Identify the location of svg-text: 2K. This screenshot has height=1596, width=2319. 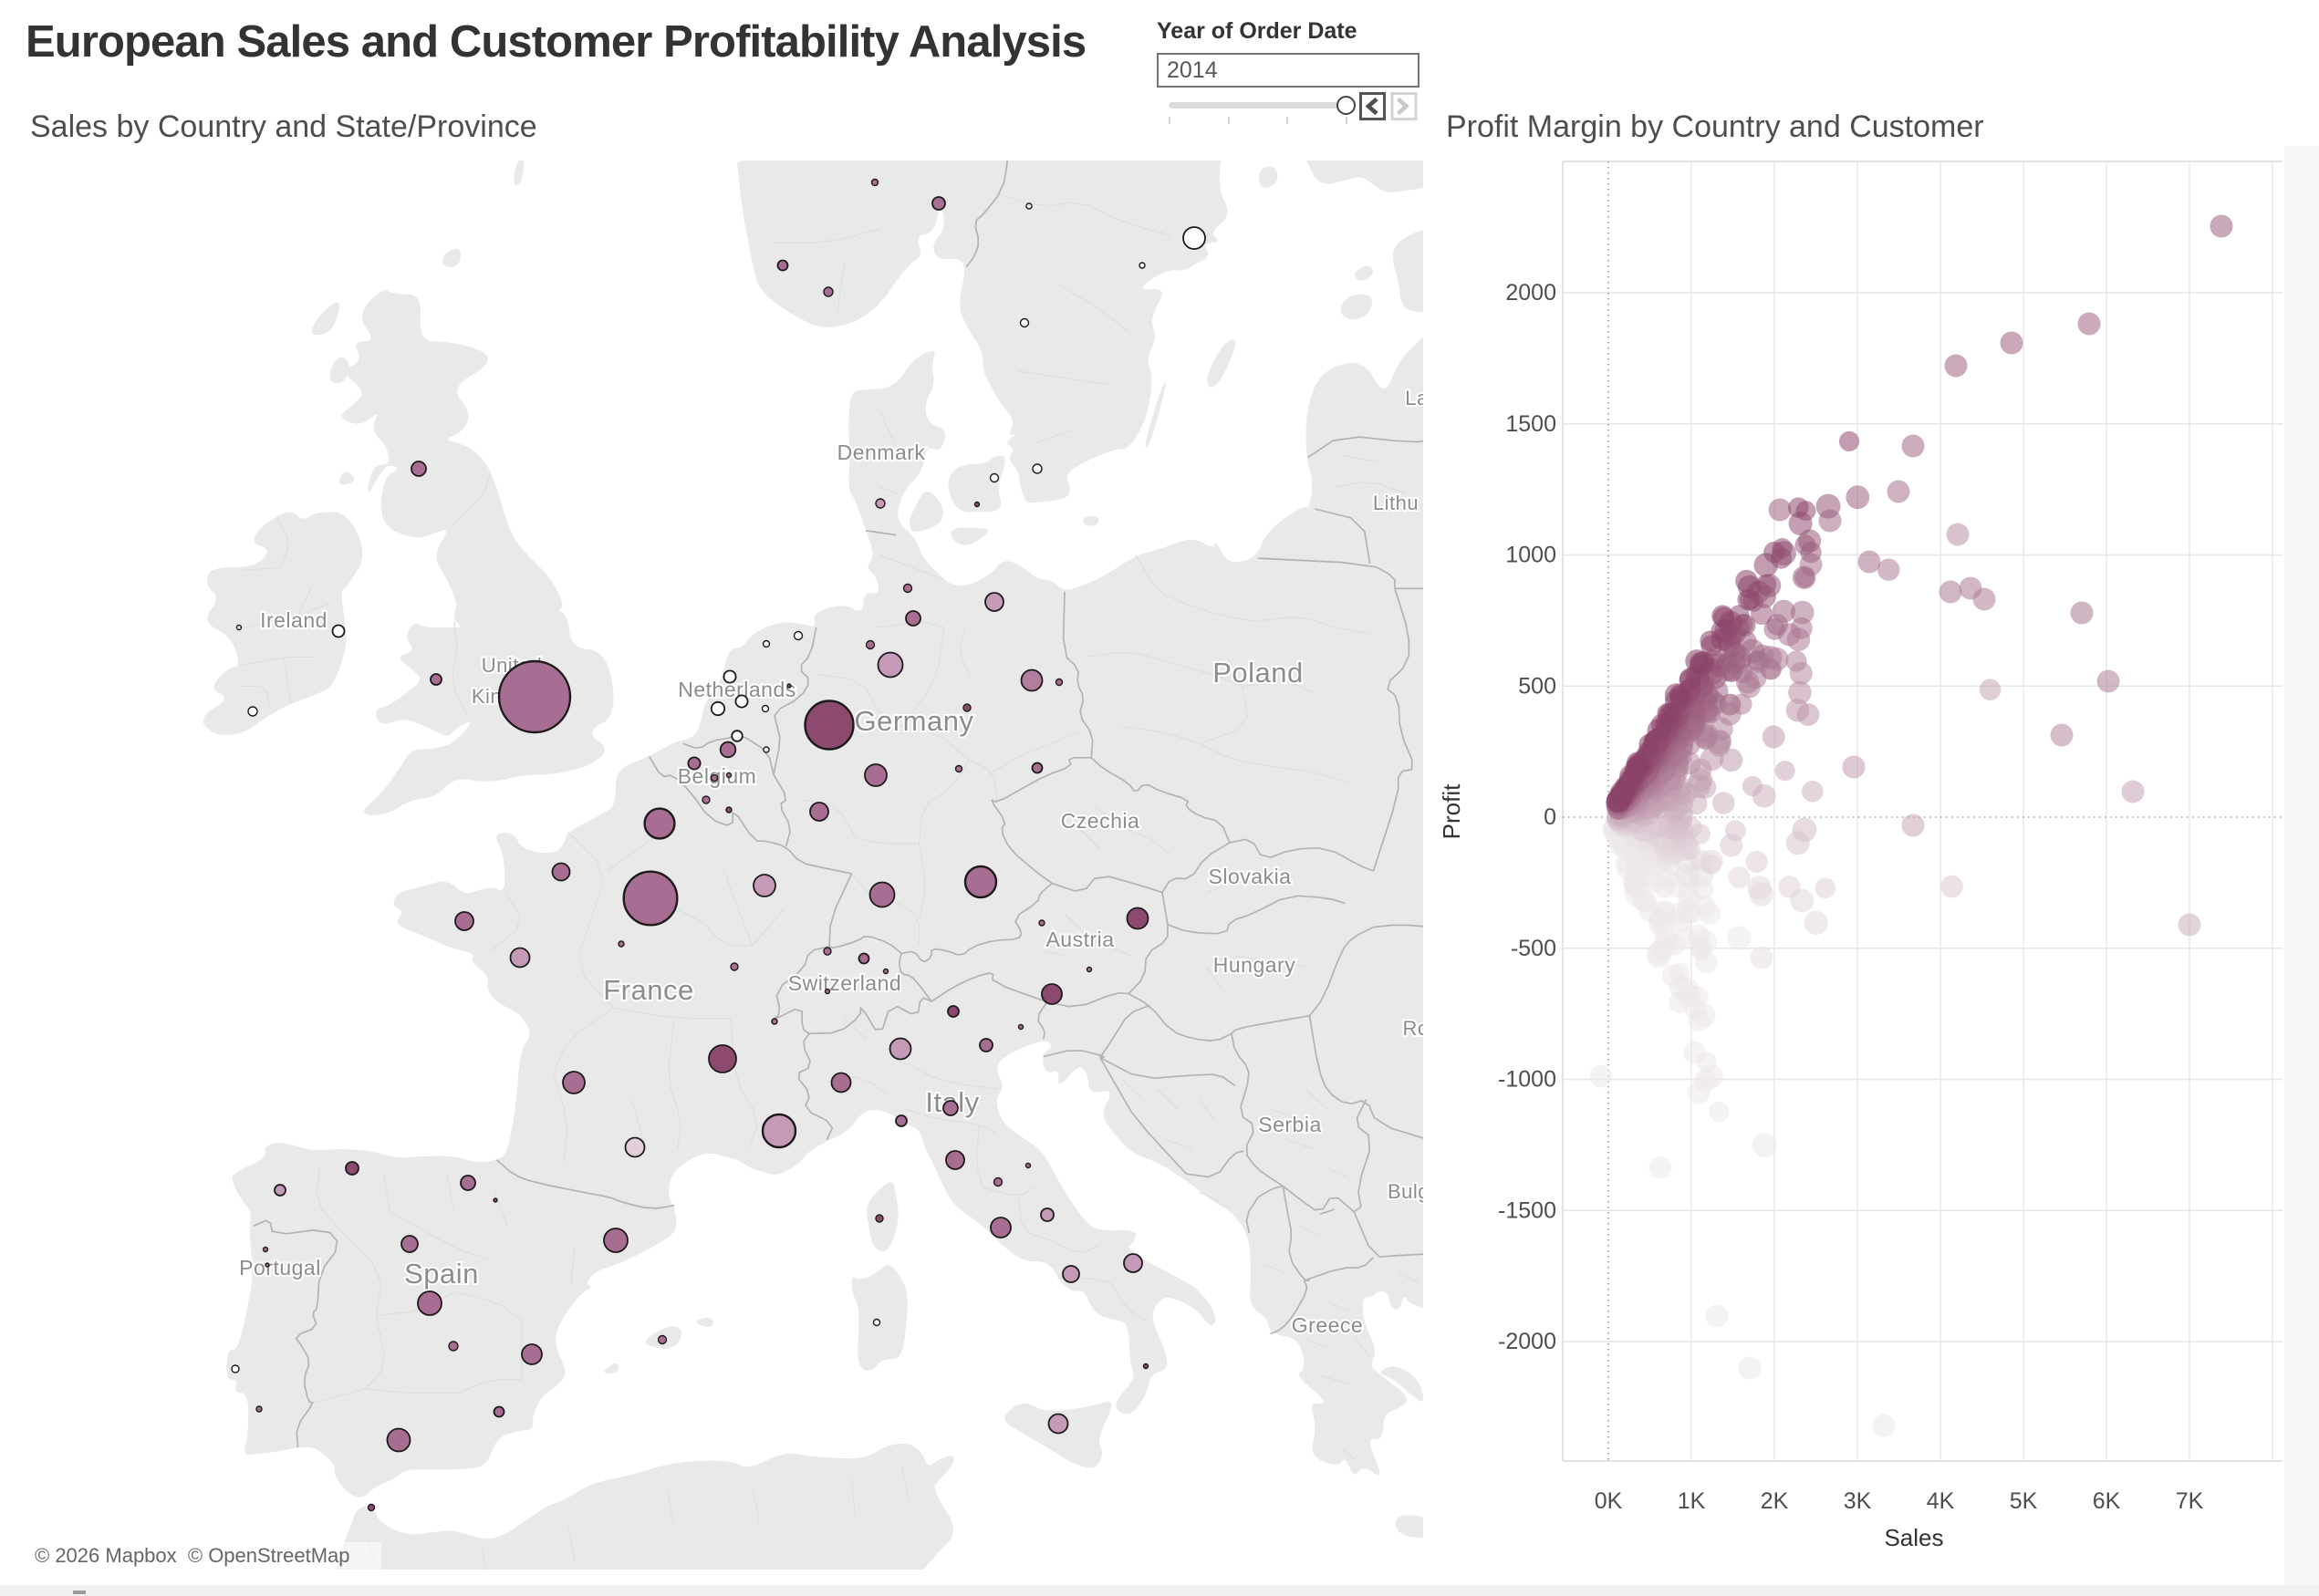
(1775, 1501).